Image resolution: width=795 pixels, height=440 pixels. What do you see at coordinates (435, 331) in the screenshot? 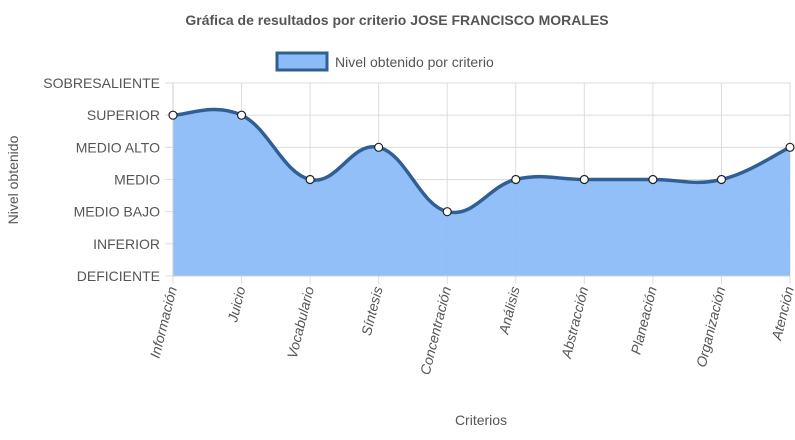
I see `x-tick-label: Concentración` at bounding box center [435, 331].